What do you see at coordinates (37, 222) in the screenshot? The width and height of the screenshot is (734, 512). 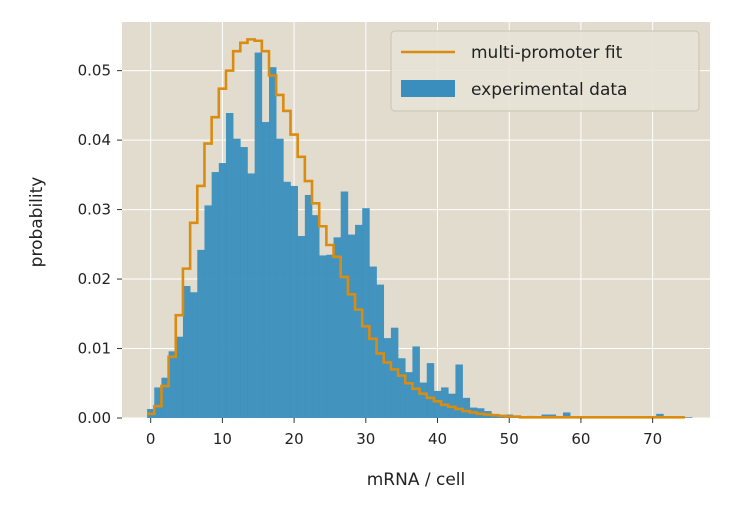 I see `y-axis-label: probability` at bounding box center [37, 222].